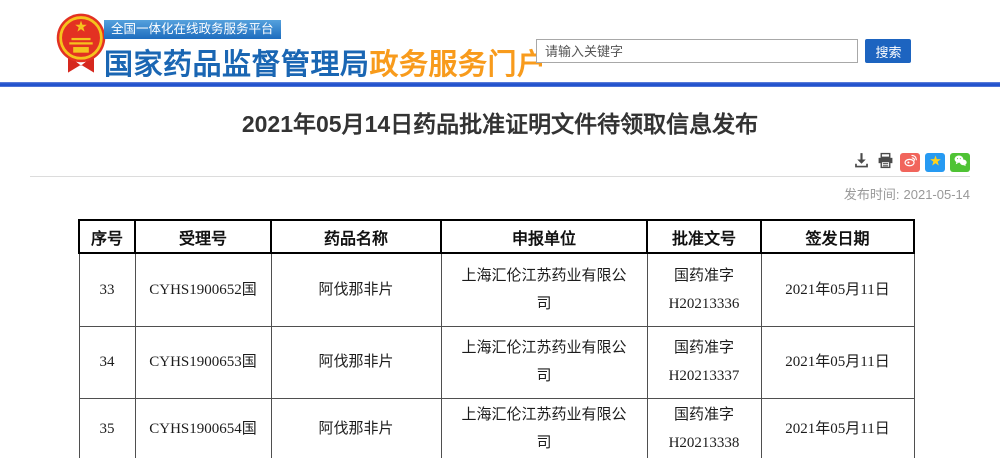 The image size is (1000, 458). What do you see at coordinates (203, 289) in the screenshot?
I see `cell-acceptance-no: CYHS1900652国` at bounding box center [203, 289].